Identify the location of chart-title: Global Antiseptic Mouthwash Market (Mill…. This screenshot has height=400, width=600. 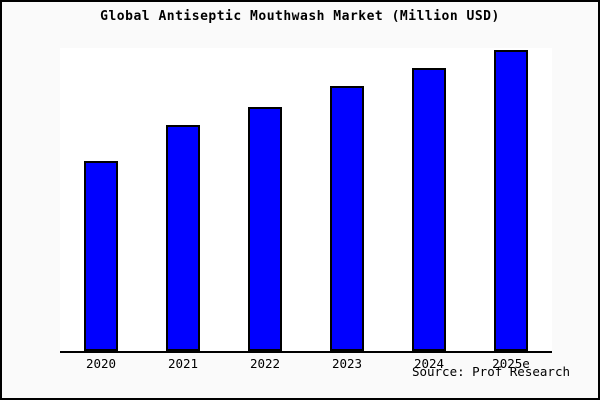
(300, 16).